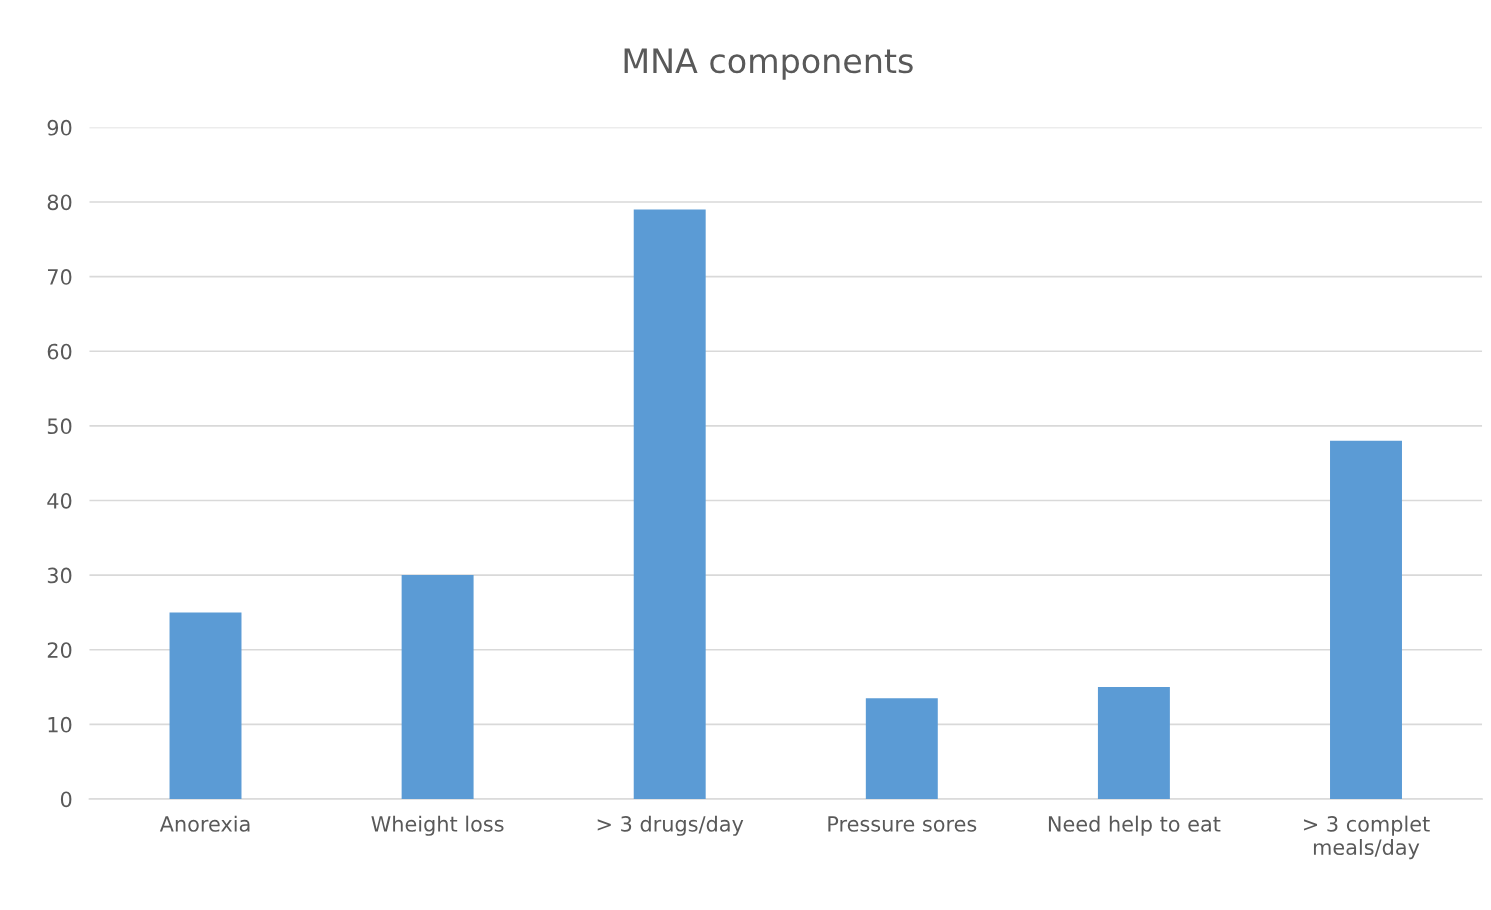 This screenshot has width=1491, height=910. Describe the element at coordinates (437, 825) in the screenshot. I see `x-tick-label: Wheight loss` at that location.